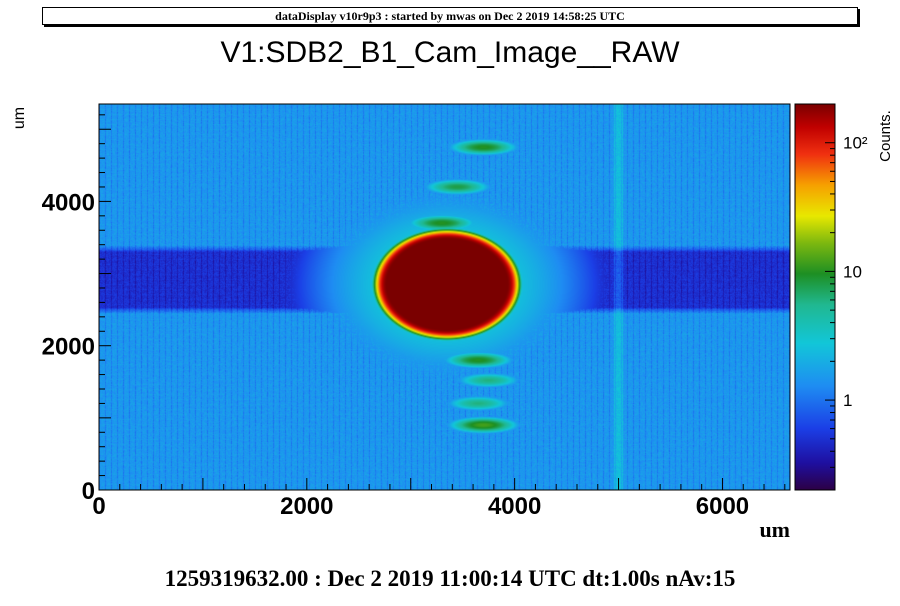 This screenshot has width=900, height=606. Describe the element at coordinates (774, 529) in the screenshot. I see `x-axis-label: um` at that location.